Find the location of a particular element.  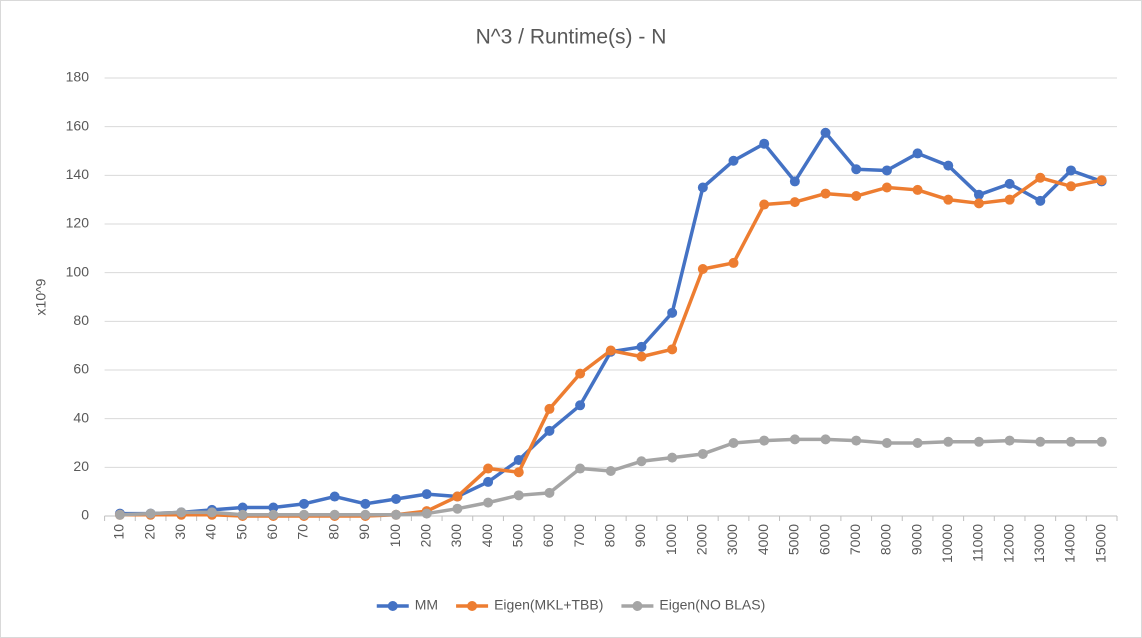

x-tick-label: 1000 is located at coordinates (671, 539).